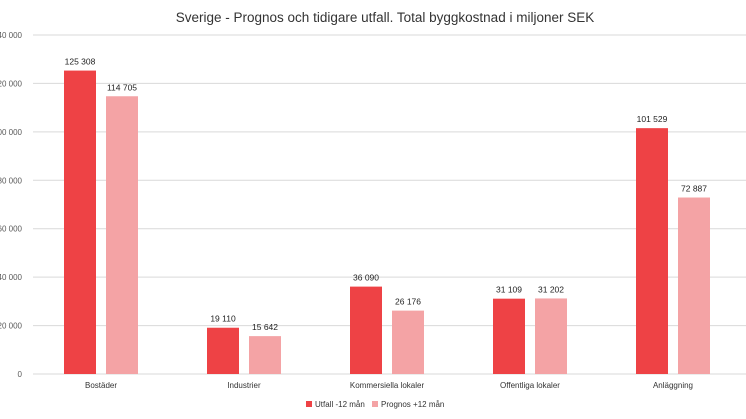 This screenshot has width=746, height=419. Describe the element at coordinates (11, 83) in the screenshot. I see `y-tick-label: 120 000` at that location.